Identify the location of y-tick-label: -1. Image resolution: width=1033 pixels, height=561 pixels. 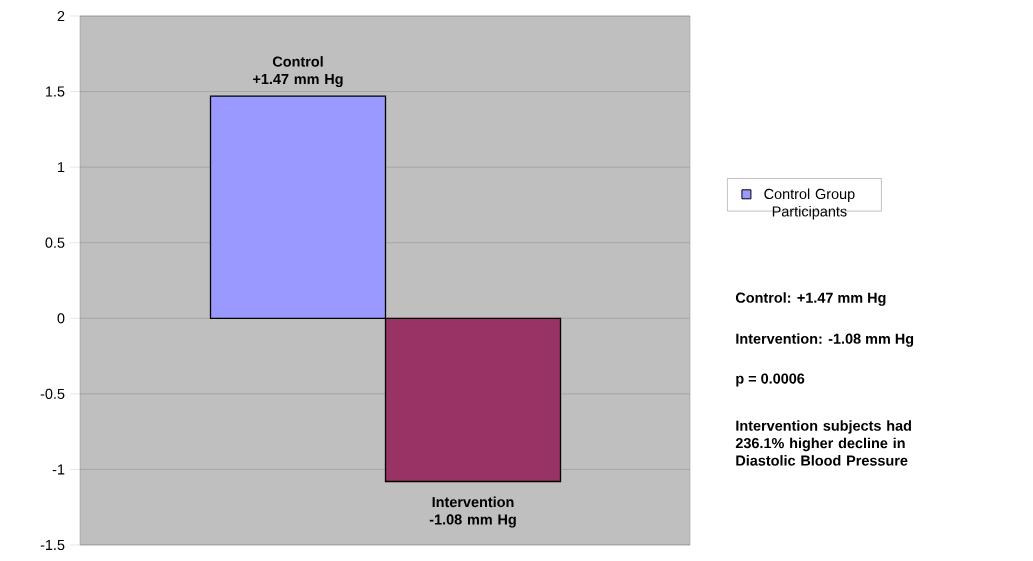
(58, 469).